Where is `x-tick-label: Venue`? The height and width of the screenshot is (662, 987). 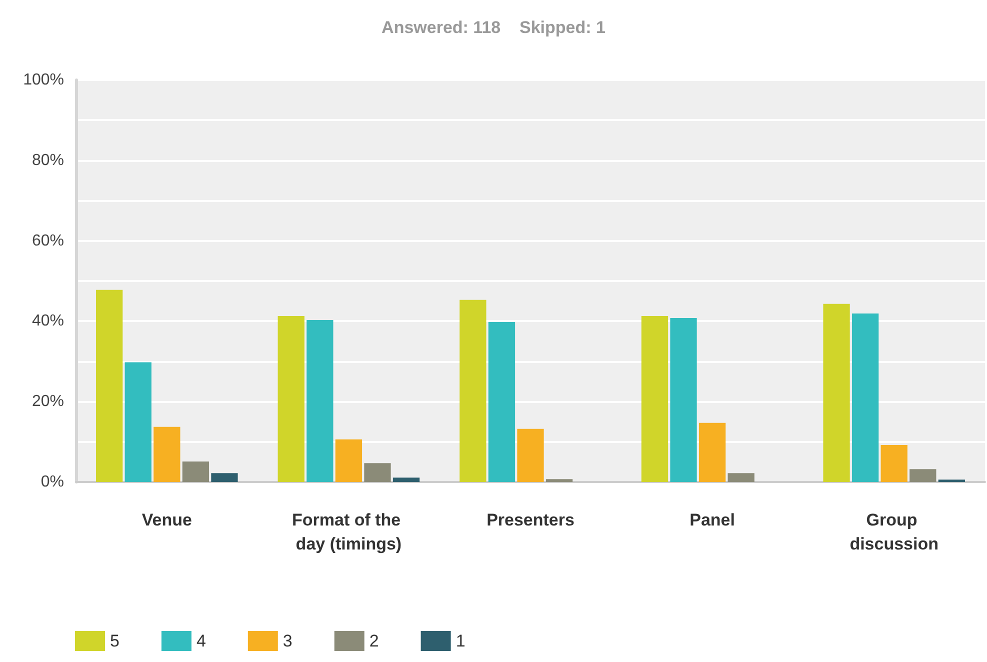
x-tick-label: Venue is located at coordinates (167, 520).